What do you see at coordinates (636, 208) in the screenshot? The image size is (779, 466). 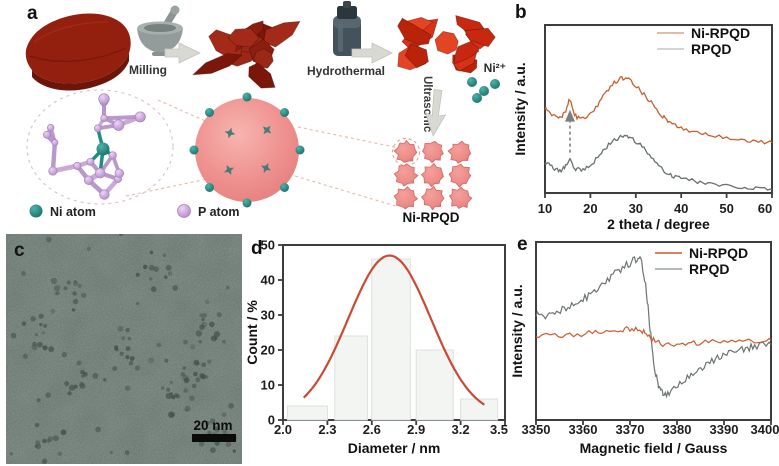 I see `x-tick-label-30: 30` at bounding box center [636, 208].